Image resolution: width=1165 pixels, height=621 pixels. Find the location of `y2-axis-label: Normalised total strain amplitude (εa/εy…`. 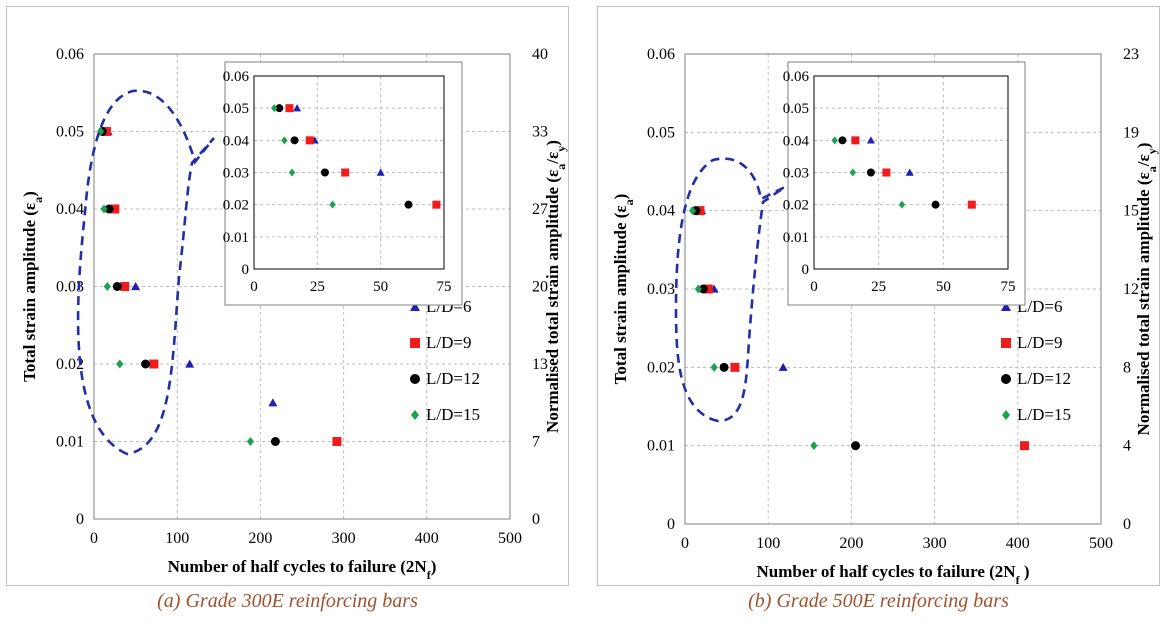

y2-axis-label: Normalised total strain amplitude (εa/εy… is located at coordinates (1146, 289).